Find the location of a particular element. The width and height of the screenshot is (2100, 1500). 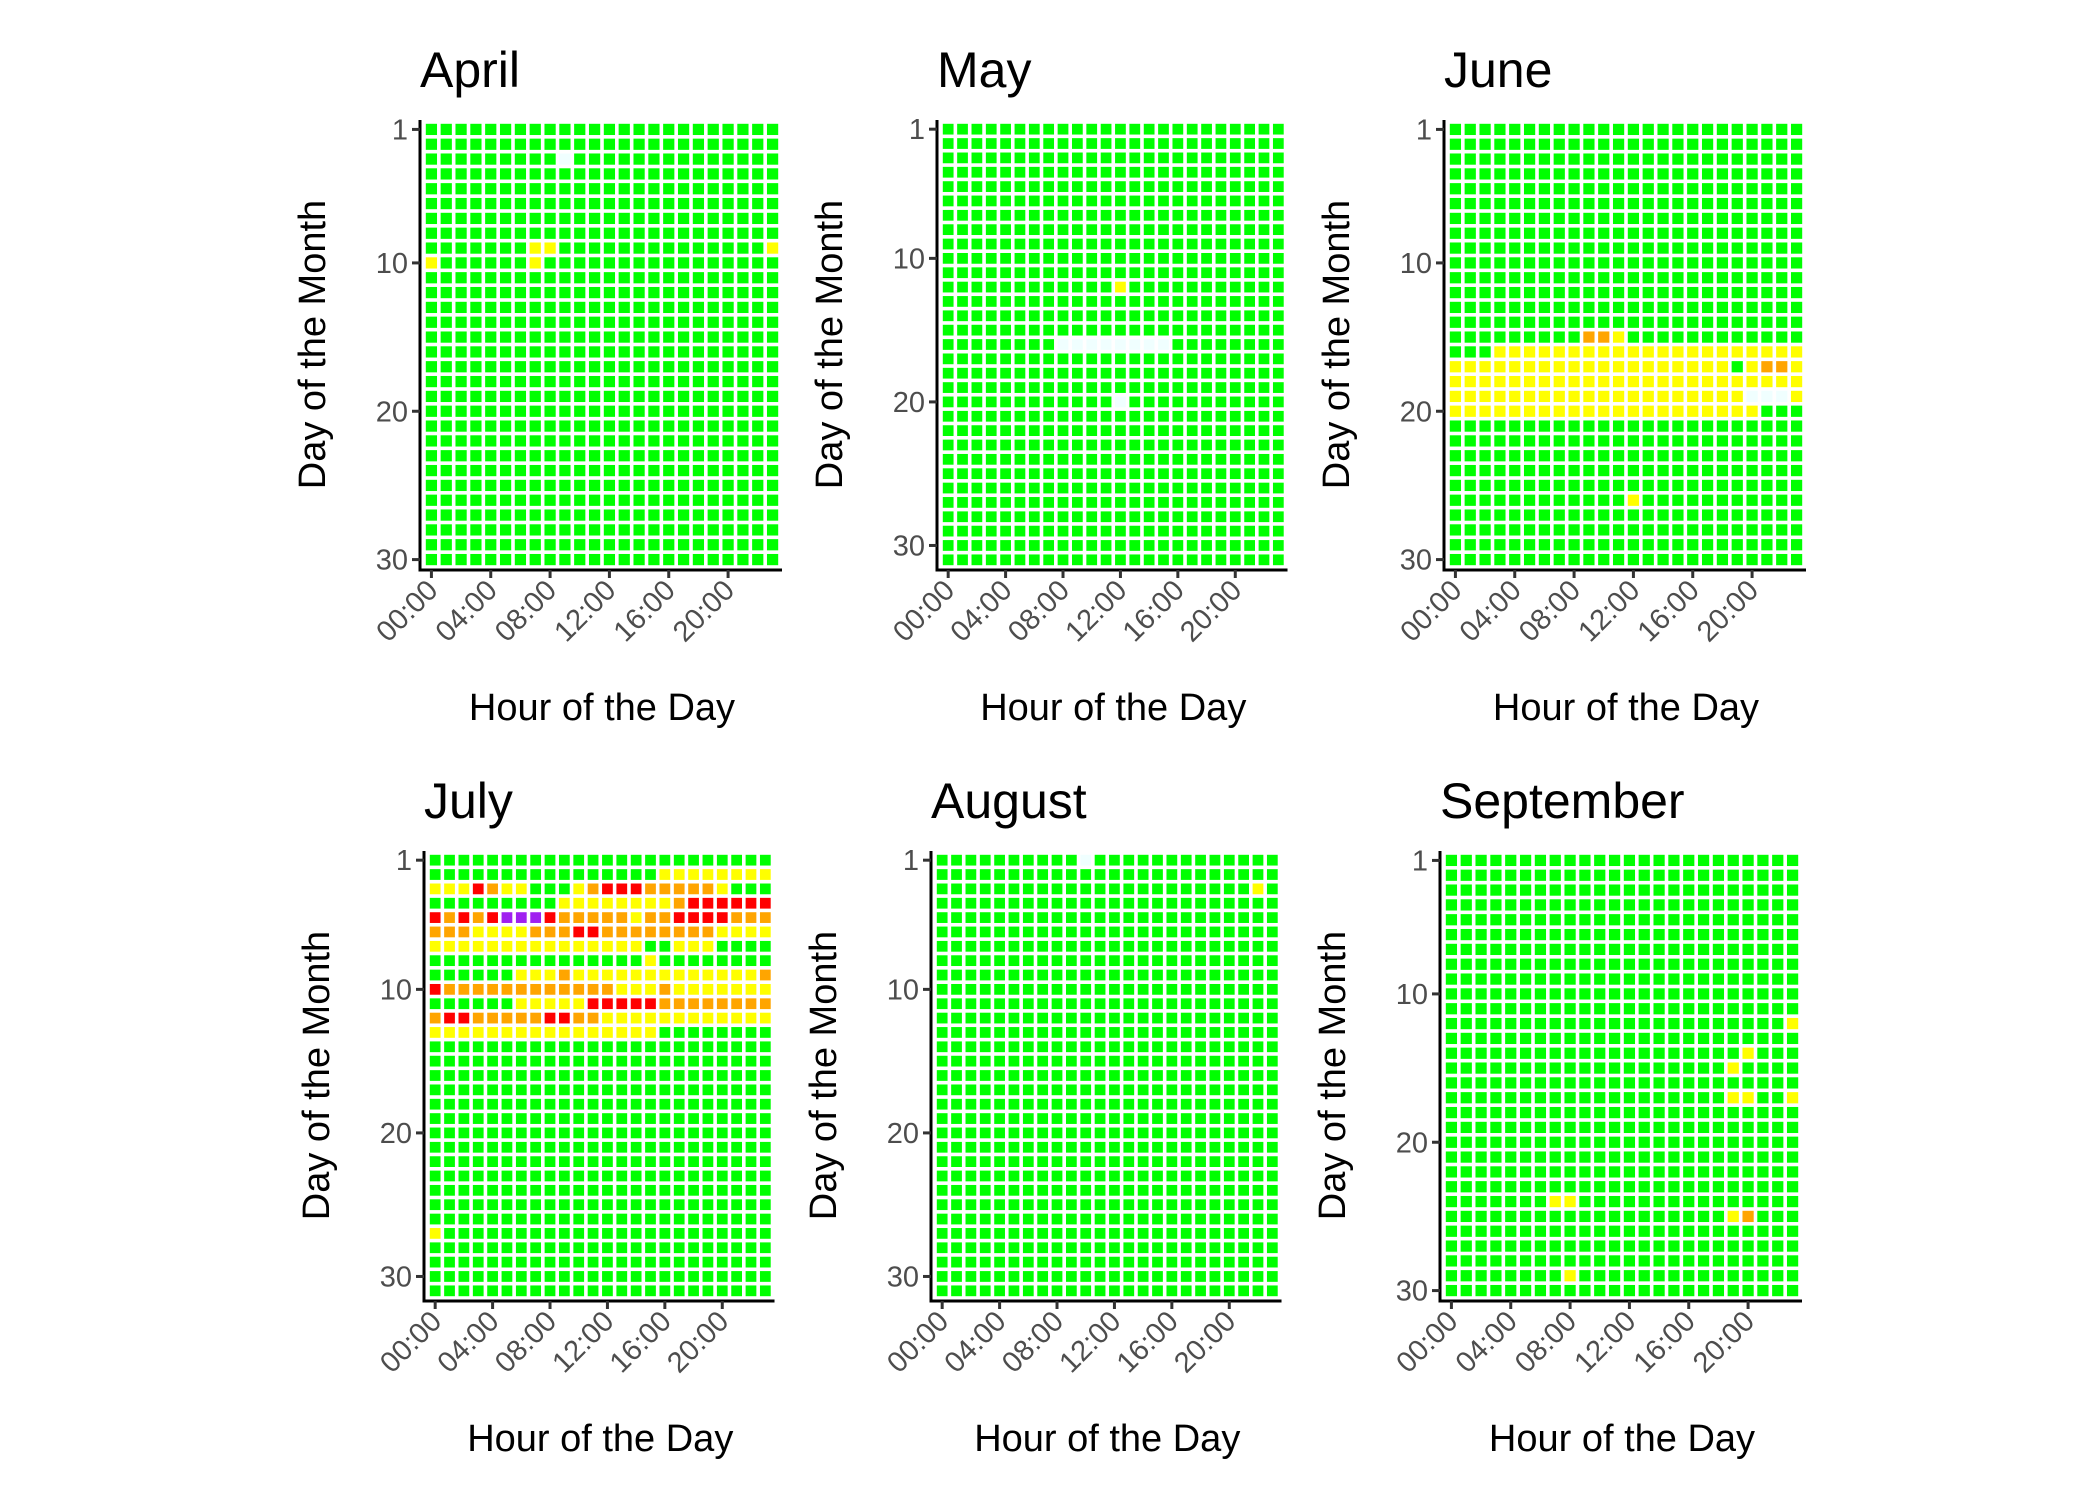

y-tick-label: 30 is located at coordinates (1416, 561).